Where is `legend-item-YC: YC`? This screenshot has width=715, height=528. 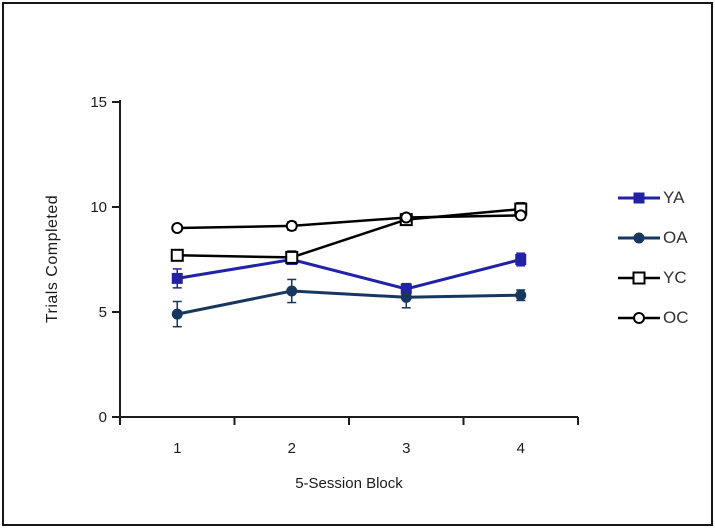 legend-item-YC: YC is located at coordinates (653, 277).